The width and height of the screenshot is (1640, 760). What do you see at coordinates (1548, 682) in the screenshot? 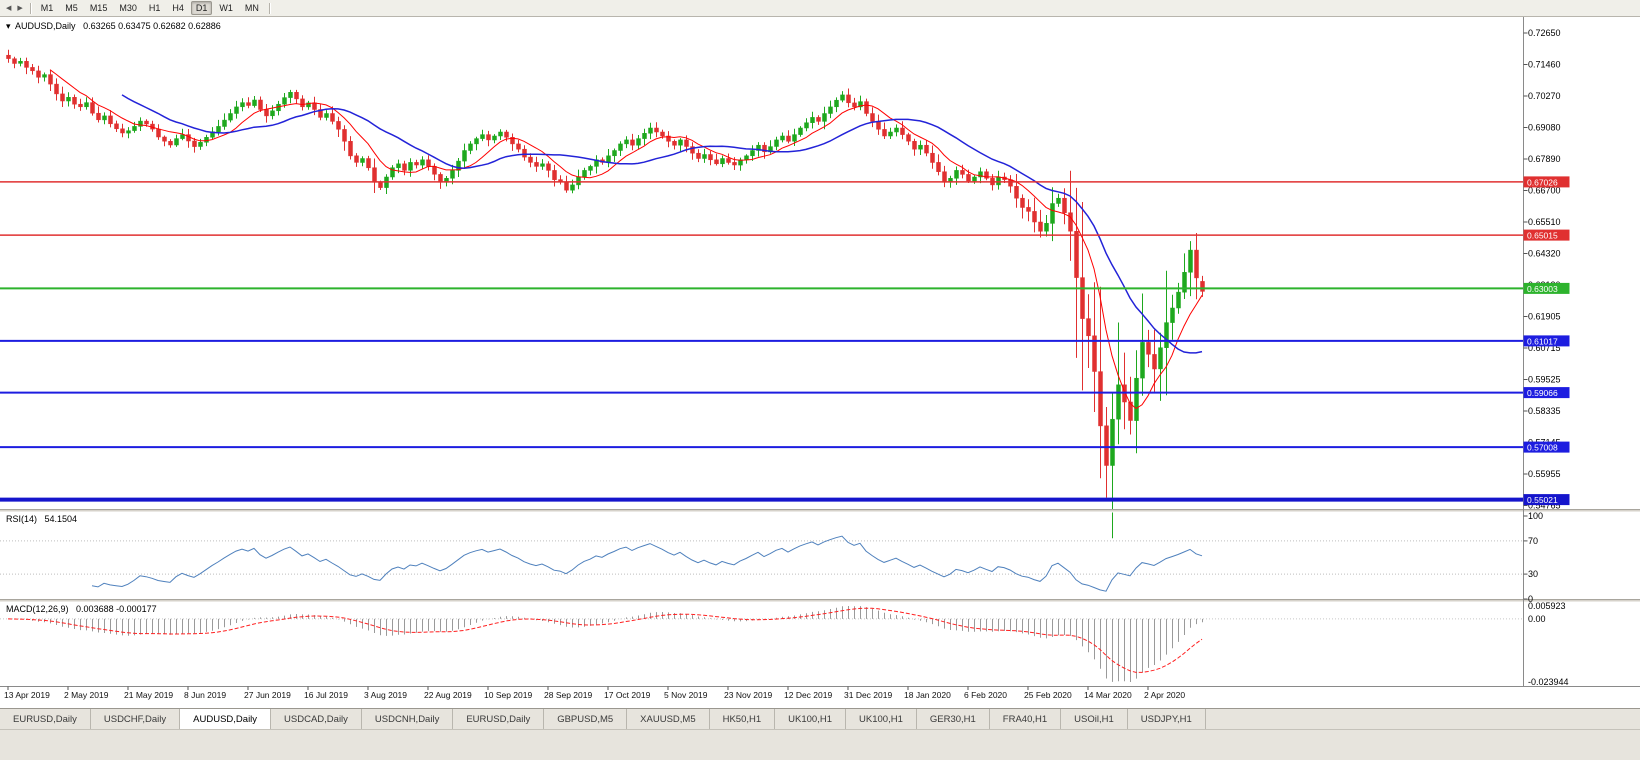
I see `svg-text: -0.023944` at bounding box center [1548, 682].